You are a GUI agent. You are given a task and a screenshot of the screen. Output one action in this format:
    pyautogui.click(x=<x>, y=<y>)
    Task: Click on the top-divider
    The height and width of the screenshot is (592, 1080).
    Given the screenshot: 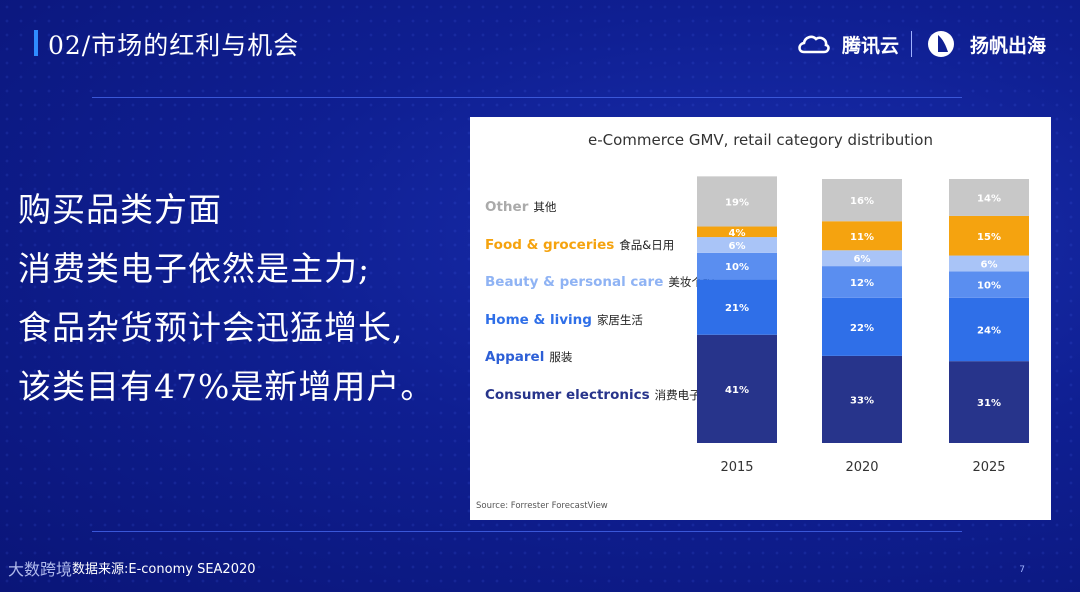 What is the action you would take?
    pyautogui.click(x=527, y=97)
    